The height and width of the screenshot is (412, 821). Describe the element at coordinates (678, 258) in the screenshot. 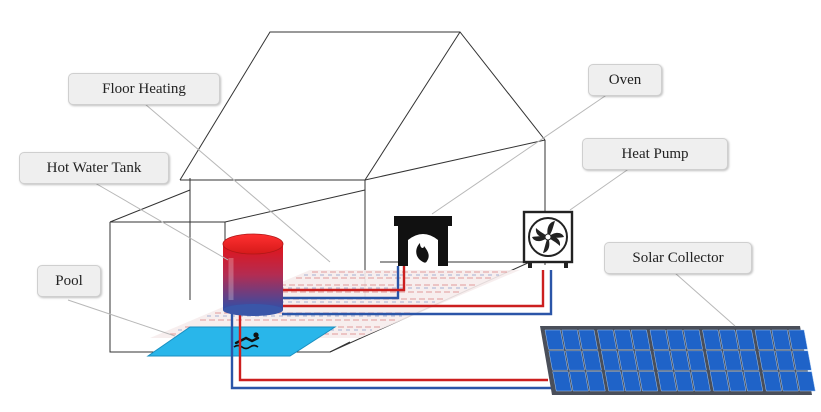

I see `solar-collector-label: Solar Collector` at that location.